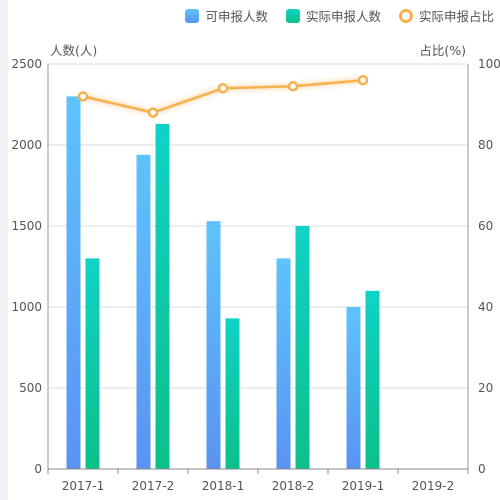 The height and width of the screenshot is (500, 500). What do you see at coordinates (485, 145) in the screenshot?
I see `y-tick-label-right: 80` at bounding box center [485, 145].